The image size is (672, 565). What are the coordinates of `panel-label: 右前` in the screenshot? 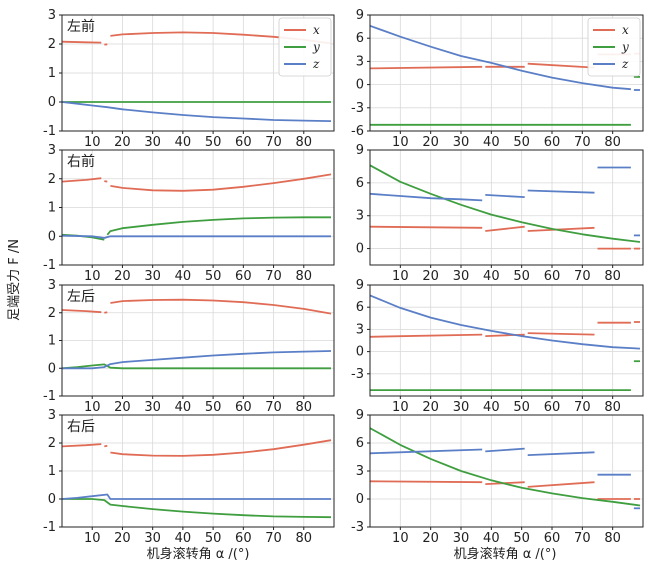 It's located at (81, 161).